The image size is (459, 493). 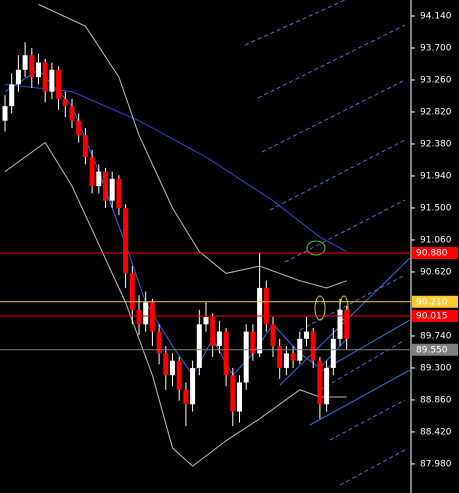 I want to click on y-tick-label: 92.380, so click(x=436, y=144).